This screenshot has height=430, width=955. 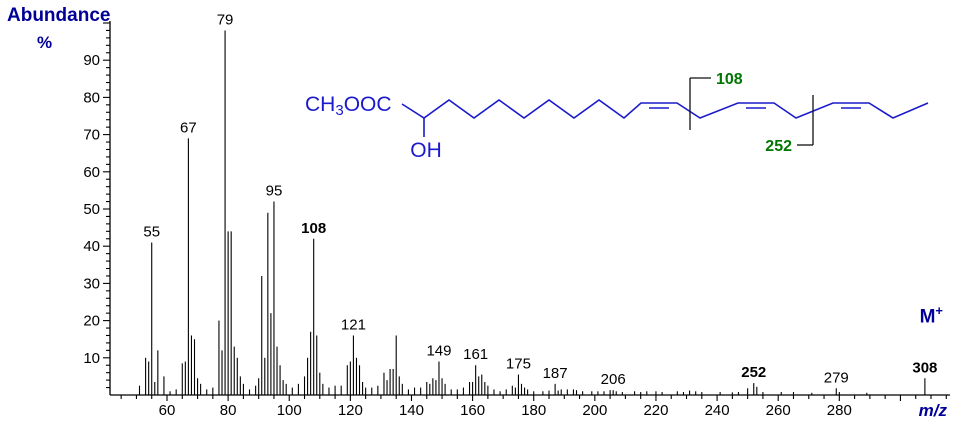 What do you see at coordinates (778, 146) in the screenshot?
I see `fragment-label-252: 252` at bounding box center [778, 146].